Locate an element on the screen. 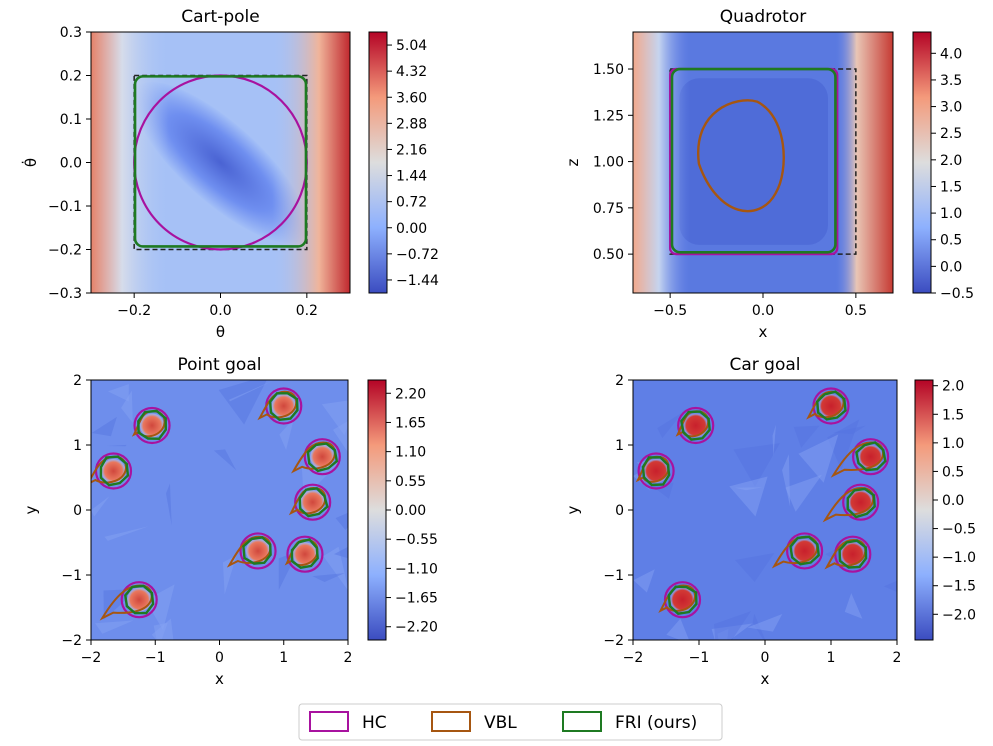 The image size is (993, 746). colorbar-tick-label: −0.55 is located at coordinates (416, 540).